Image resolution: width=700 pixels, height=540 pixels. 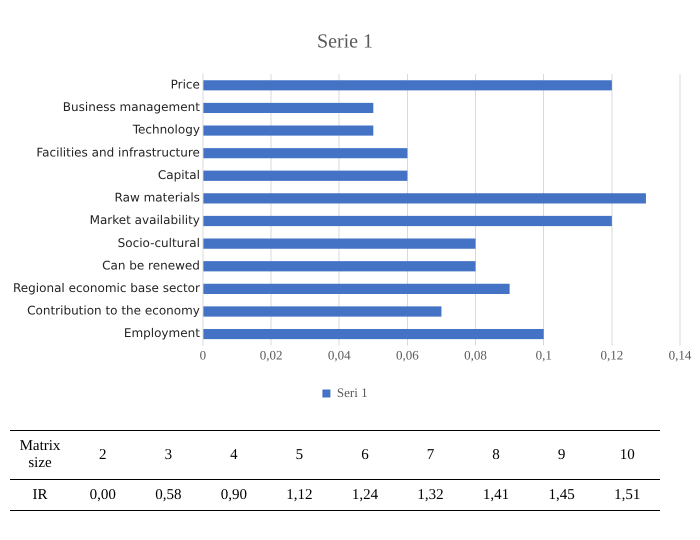 I want to click on text: 0,58, so click(x=169, y=495).